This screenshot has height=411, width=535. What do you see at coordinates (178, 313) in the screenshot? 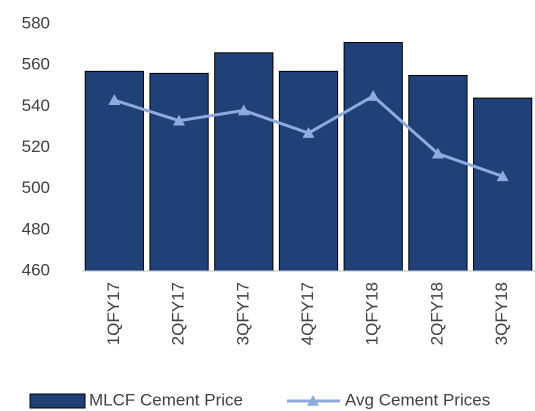
I see `x-tick-label: 2QFY17` at bounding box center [178, 313].